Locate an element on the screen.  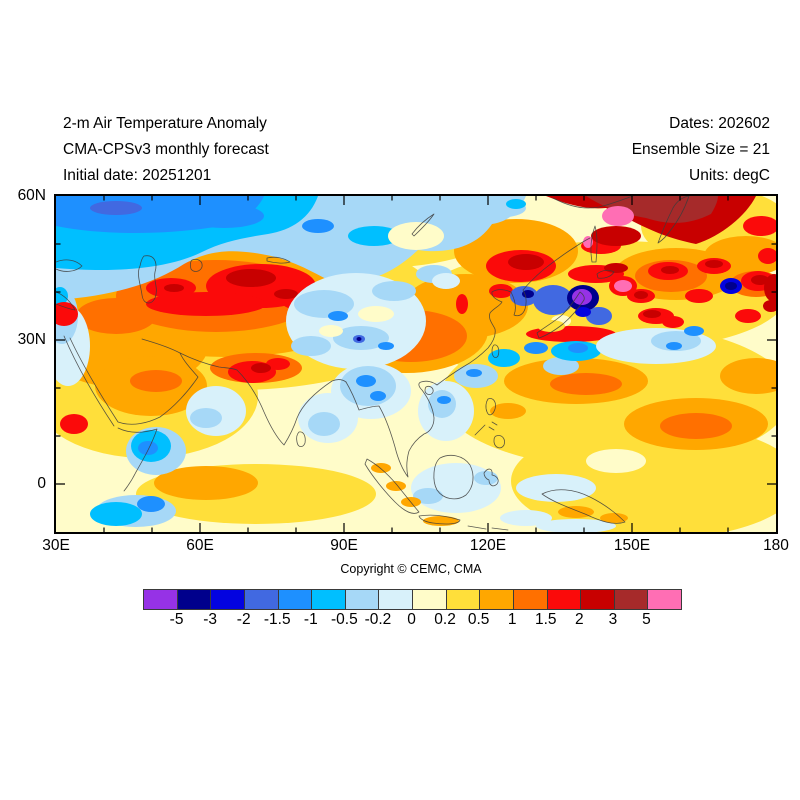
copyright-text: Copyright © CEMC, CMA is located at coordinates (411, 569).